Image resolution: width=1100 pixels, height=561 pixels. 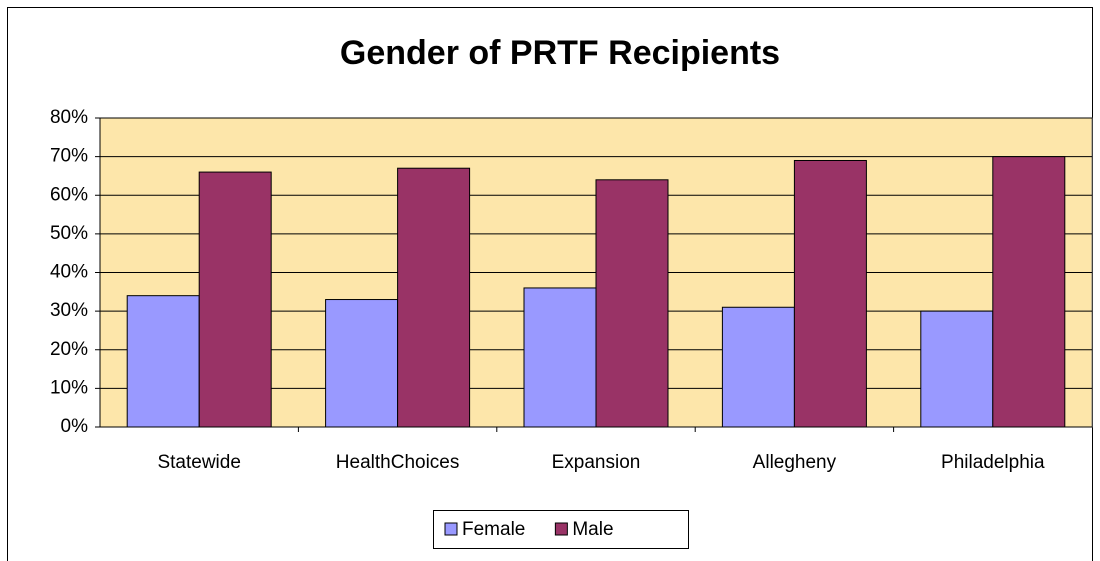 What do you see at coordinates (69, 156) in the screenshot?
I see `y-tick-label: 70%` at bounding box center [69, 156].